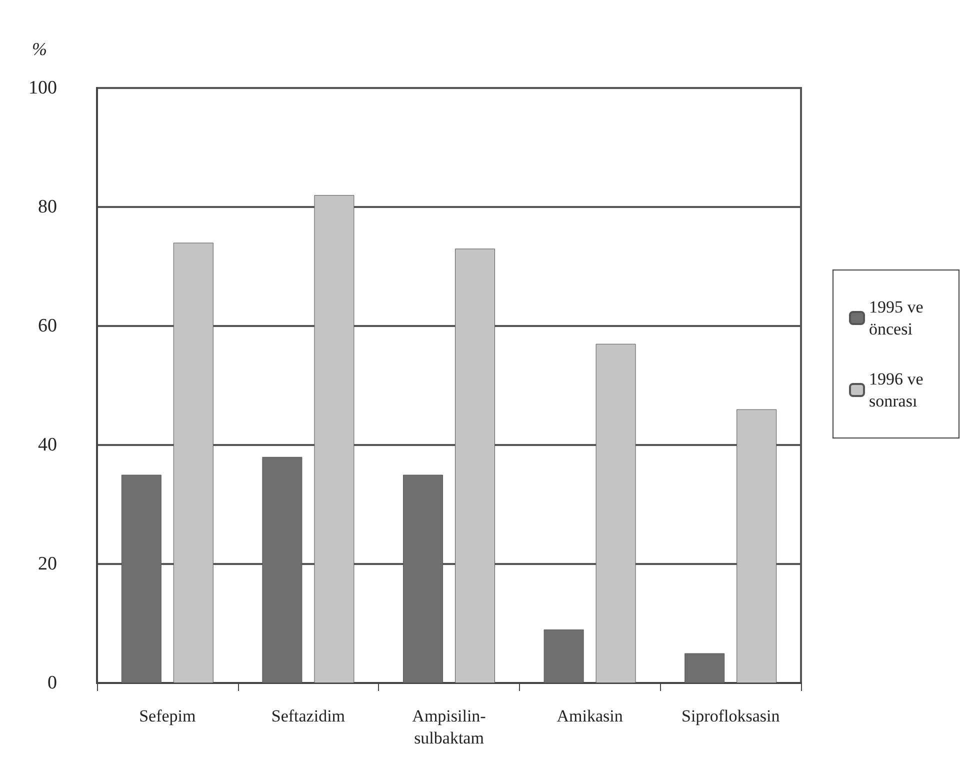 This screenshot has height=777, width=961. I want to click on legend-label: 1995 ve öncesi, so click(898, 318).